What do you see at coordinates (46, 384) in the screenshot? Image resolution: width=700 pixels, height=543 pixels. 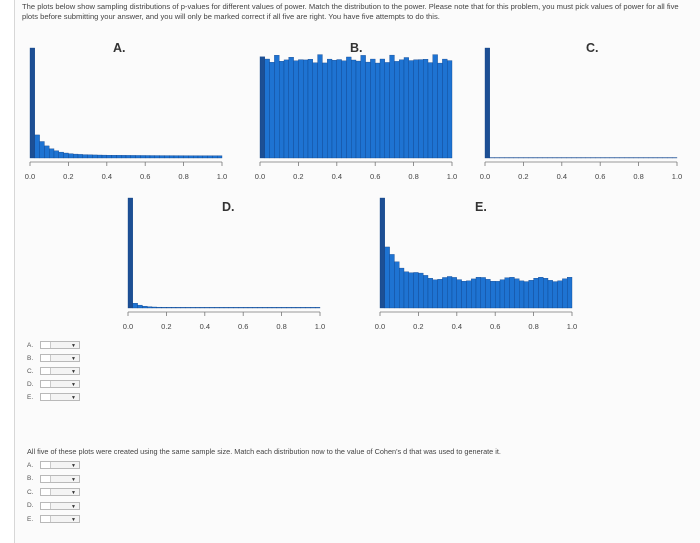 I see `power-dropdown-selected-value` at bounding box center [46, 384].